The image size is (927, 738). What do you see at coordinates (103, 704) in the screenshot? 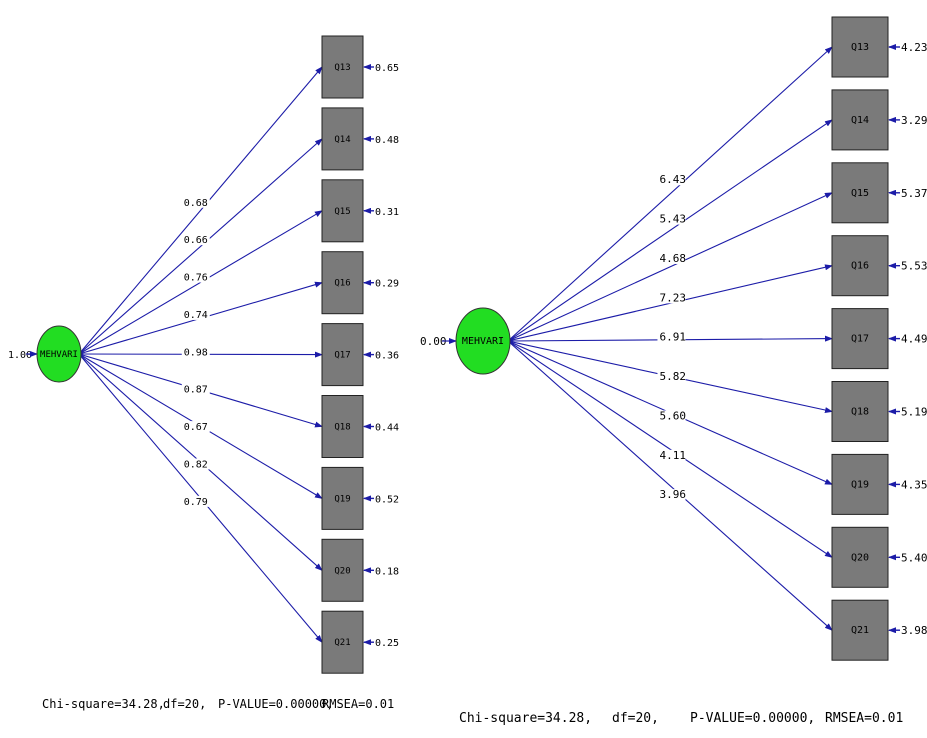
I see `left-chi-square: Chi-square=34.28,` at bounding box center [103, 704].